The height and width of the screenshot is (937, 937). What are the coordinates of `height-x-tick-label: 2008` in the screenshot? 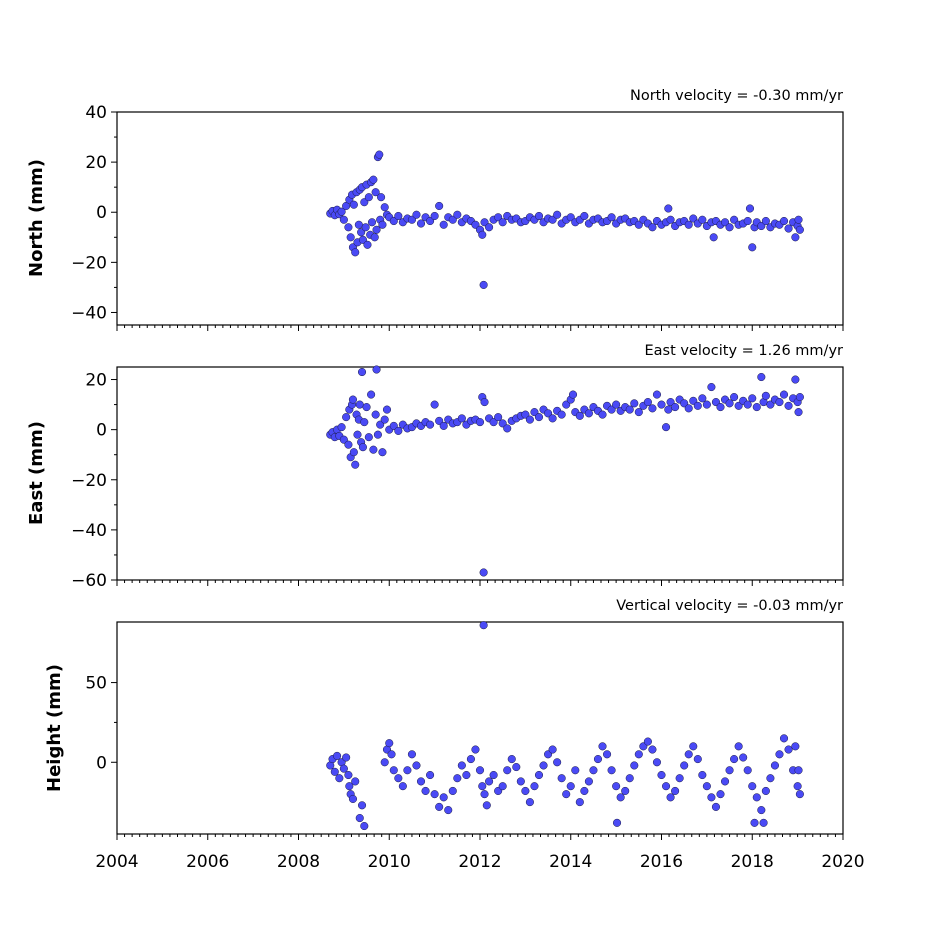 It's located at (298, 862).